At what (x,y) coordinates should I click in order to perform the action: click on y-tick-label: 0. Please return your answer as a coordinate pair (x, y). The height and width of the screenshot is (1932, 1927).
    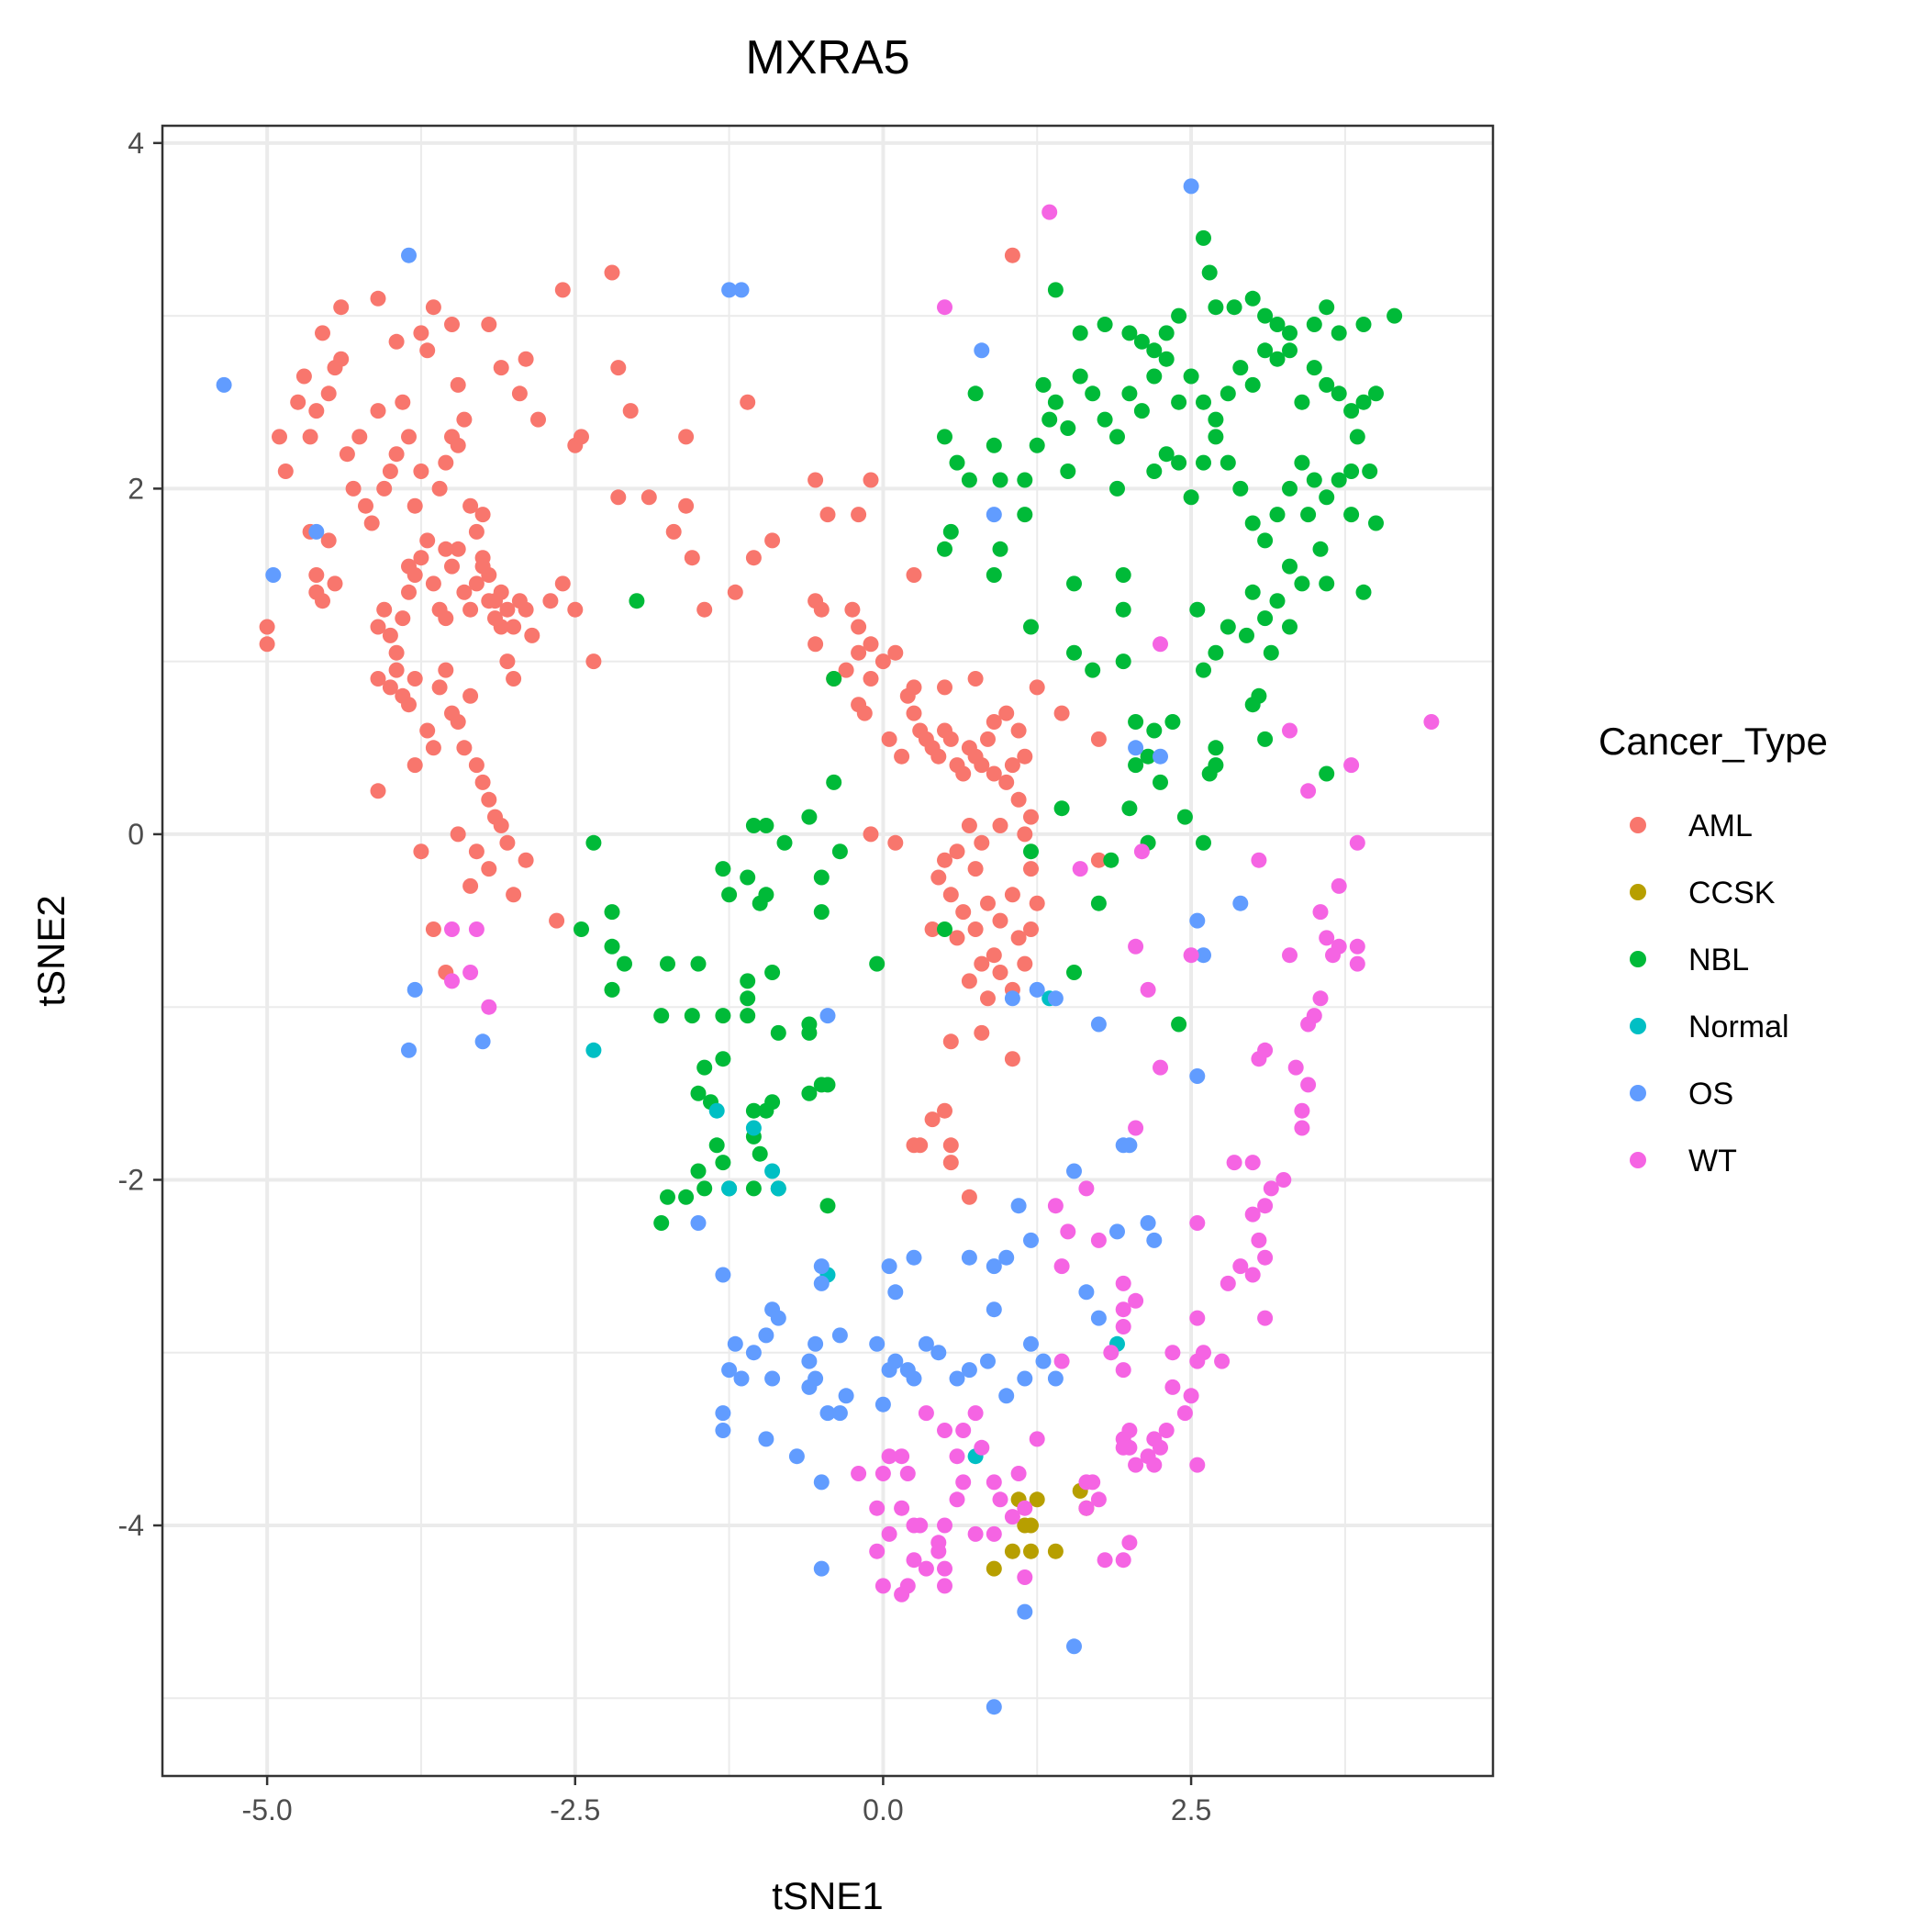
    Looking at the image, I should click on (136, 834).